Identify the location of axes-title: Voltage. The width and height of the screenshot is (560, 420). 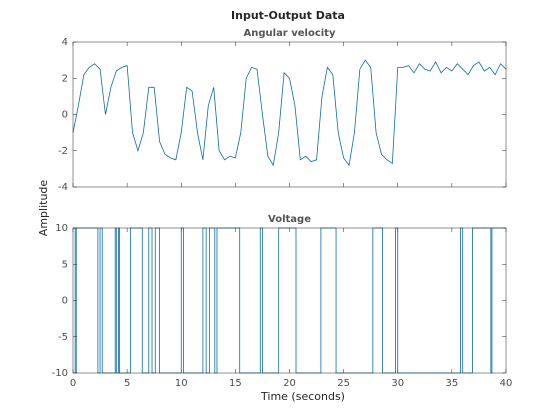
(289, 219).